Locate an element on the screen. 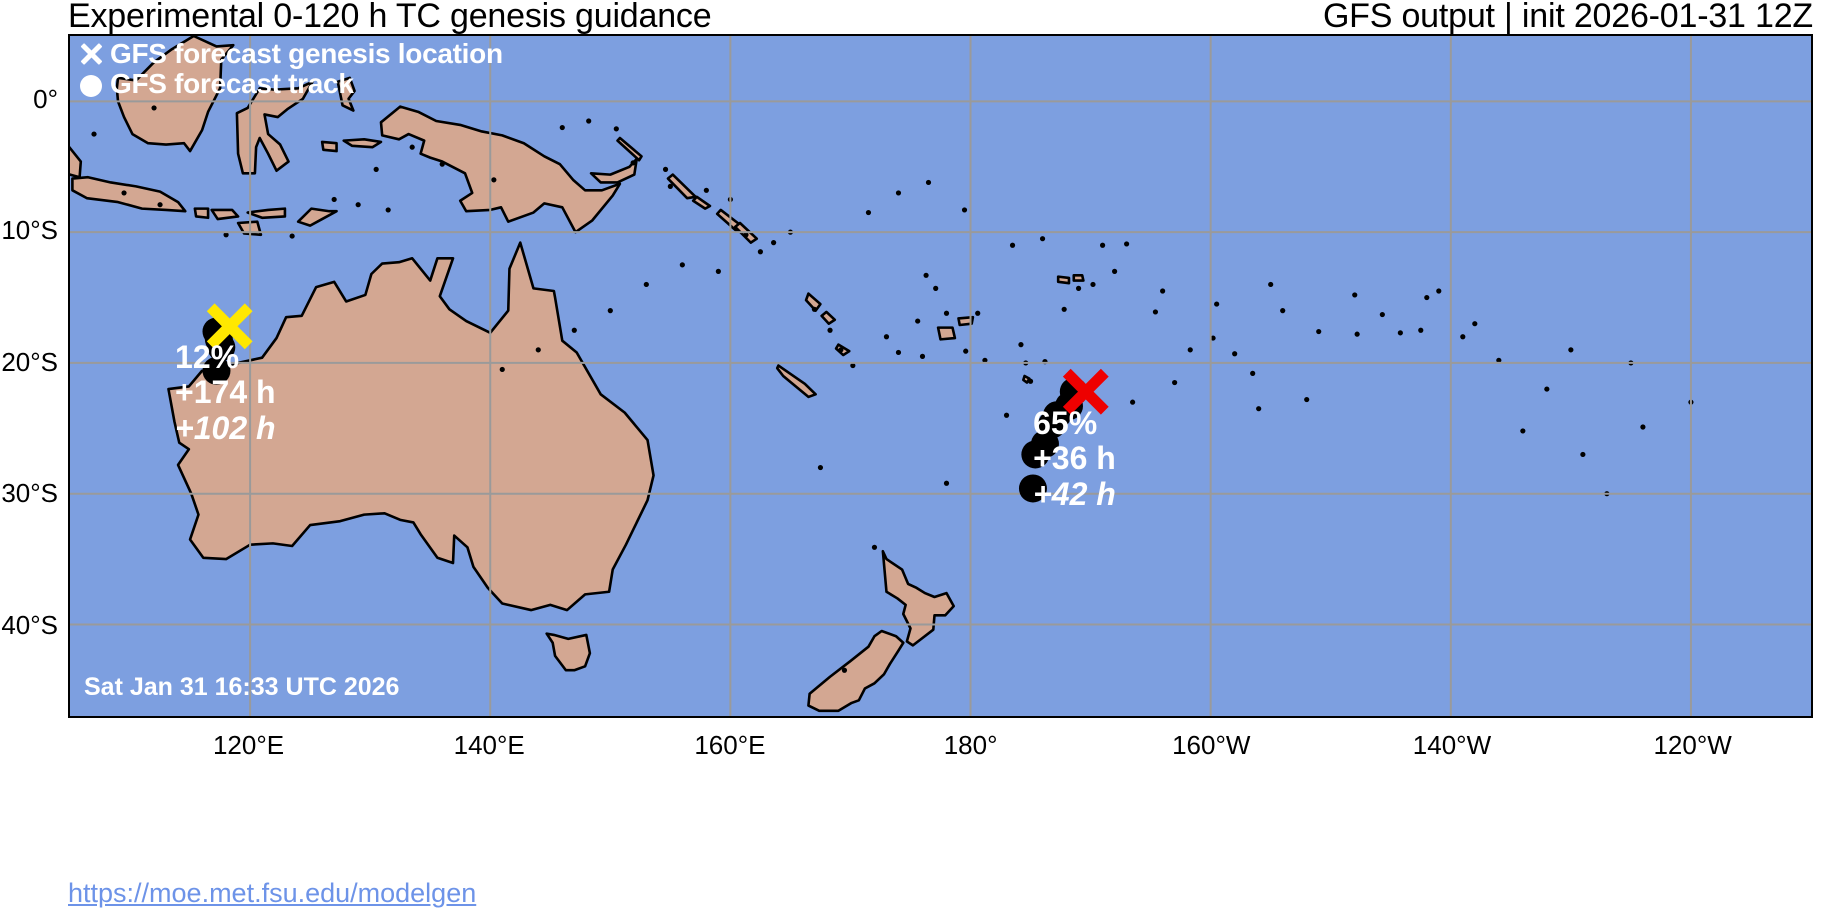 The width and height of the screenshot is (1831, 922). landmass-java is located at coordinates (129, 194).